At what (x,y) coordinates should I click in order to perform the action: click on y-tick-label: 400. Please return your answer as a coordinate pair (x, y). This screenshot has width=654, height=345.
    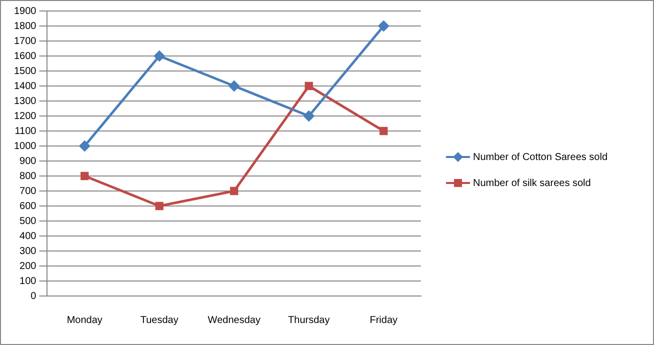
    Looking at the image, I should click on (28, 236).